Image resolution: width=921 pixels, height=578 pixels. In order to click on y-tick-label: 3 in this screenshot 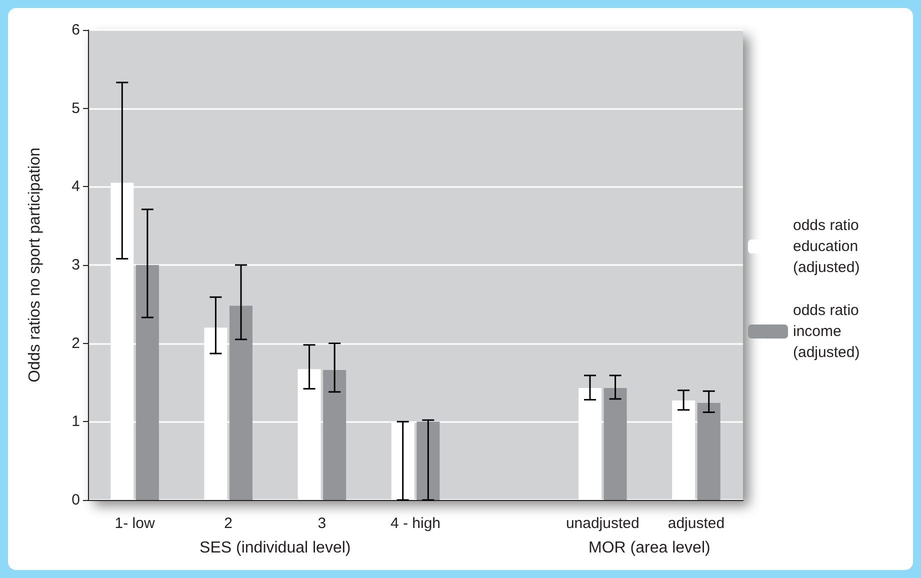, I will do `click(76, 265)`.